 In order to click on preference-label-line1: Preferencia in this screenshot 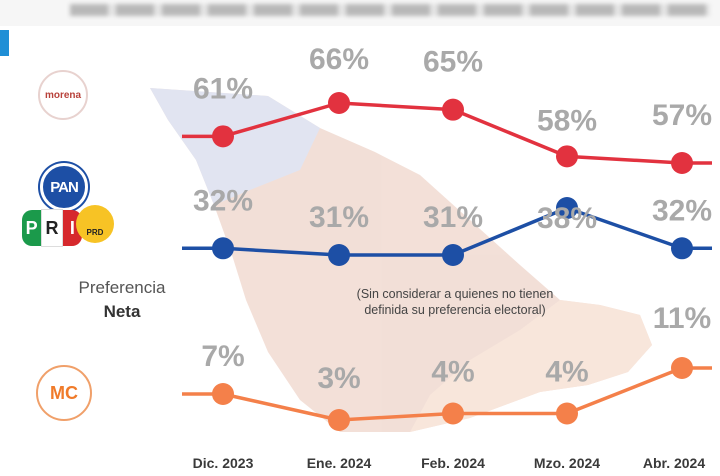, I will do `click(122, 287)`.